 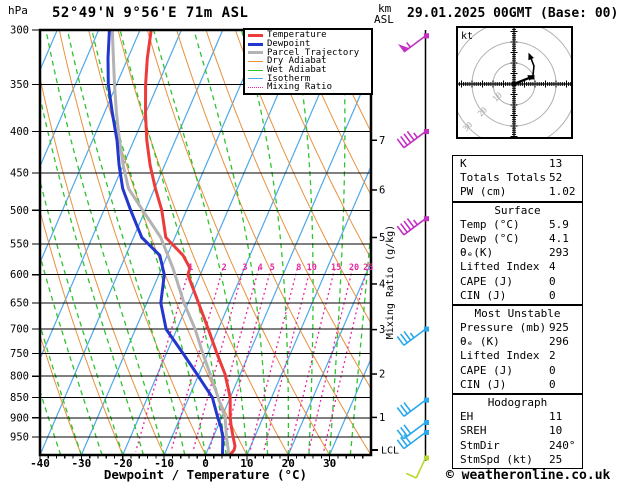 What do you see at coordinates (467, 36) in the screenshot?
I see `hodograph-unit-label: kt` at bounding box center [467, 36].